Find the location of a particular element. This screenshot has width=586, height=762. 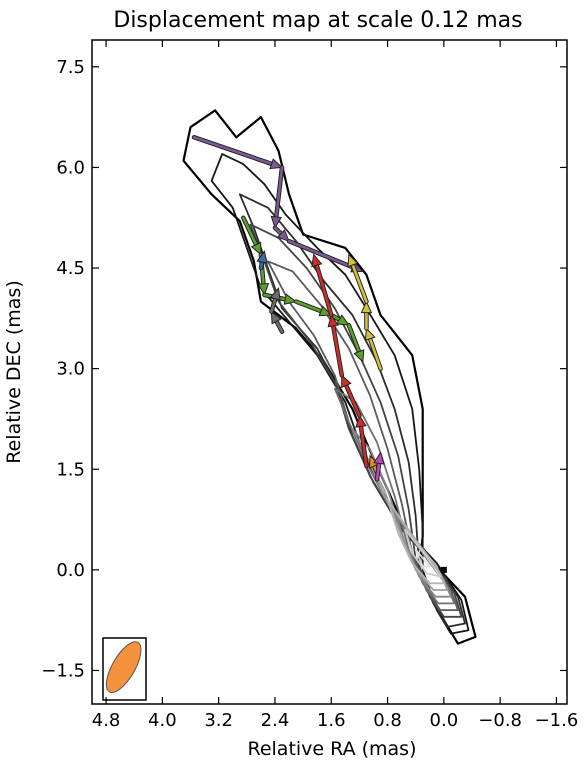

y-tick-label-0: −1.5 is located at coordinates (63, 670).